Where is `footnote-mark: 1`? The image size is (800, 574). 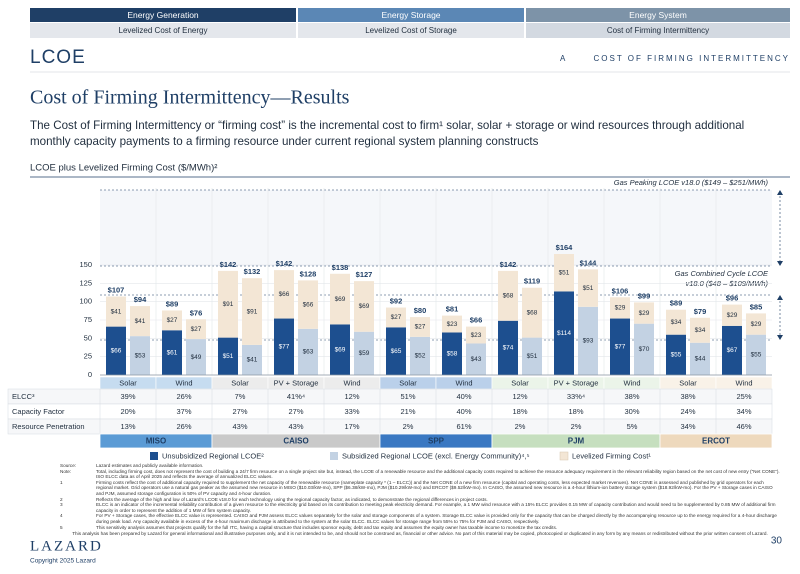 footnote-mark: 1 is located at coordinates (61, 482).